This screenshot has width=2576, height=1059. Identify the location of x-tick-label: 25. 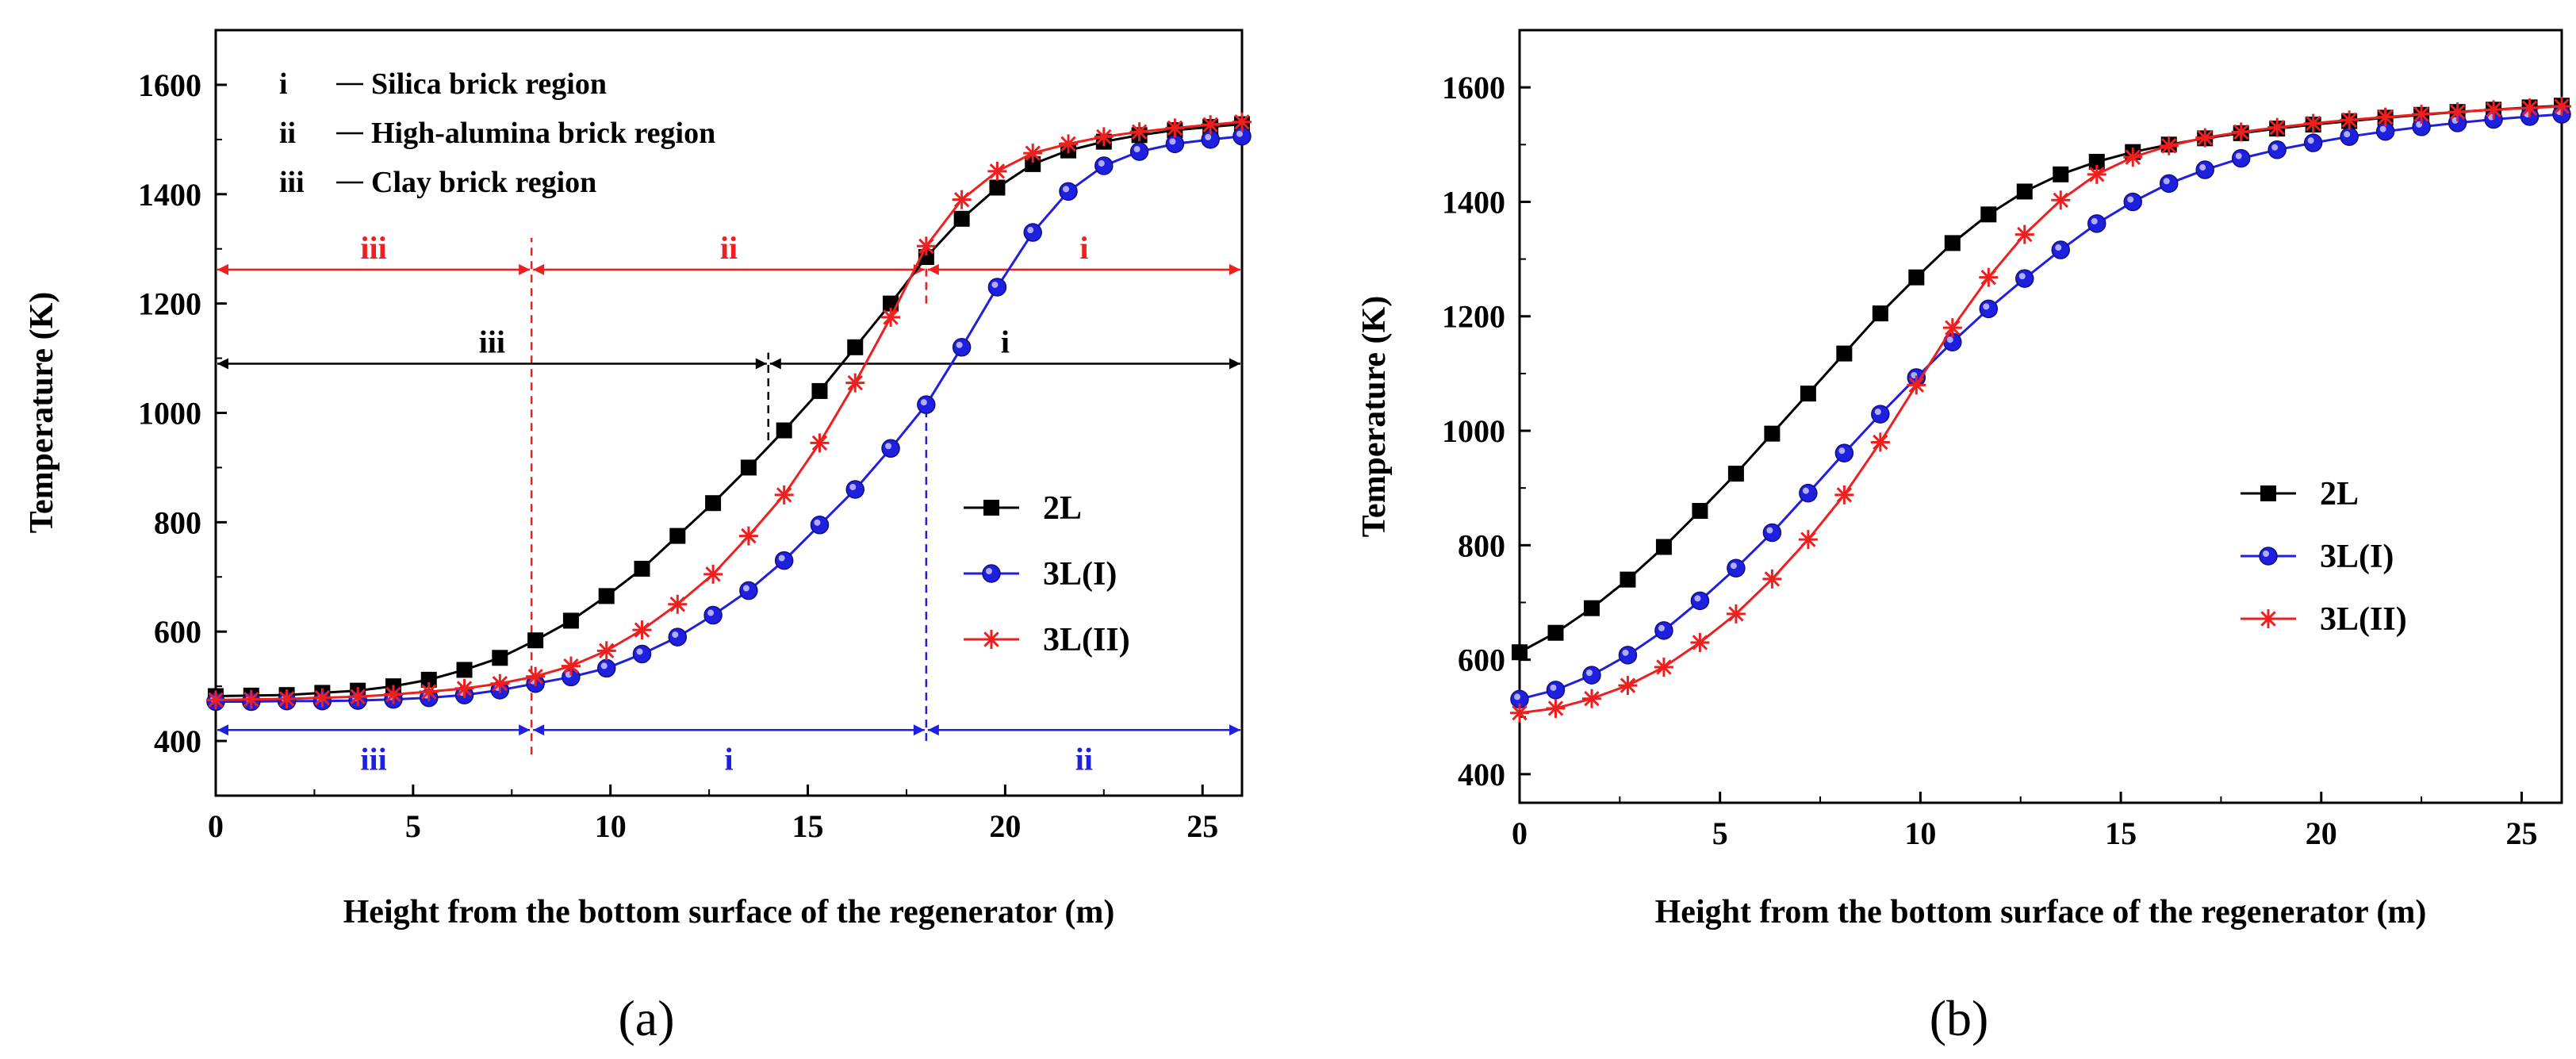
(2521, 833).